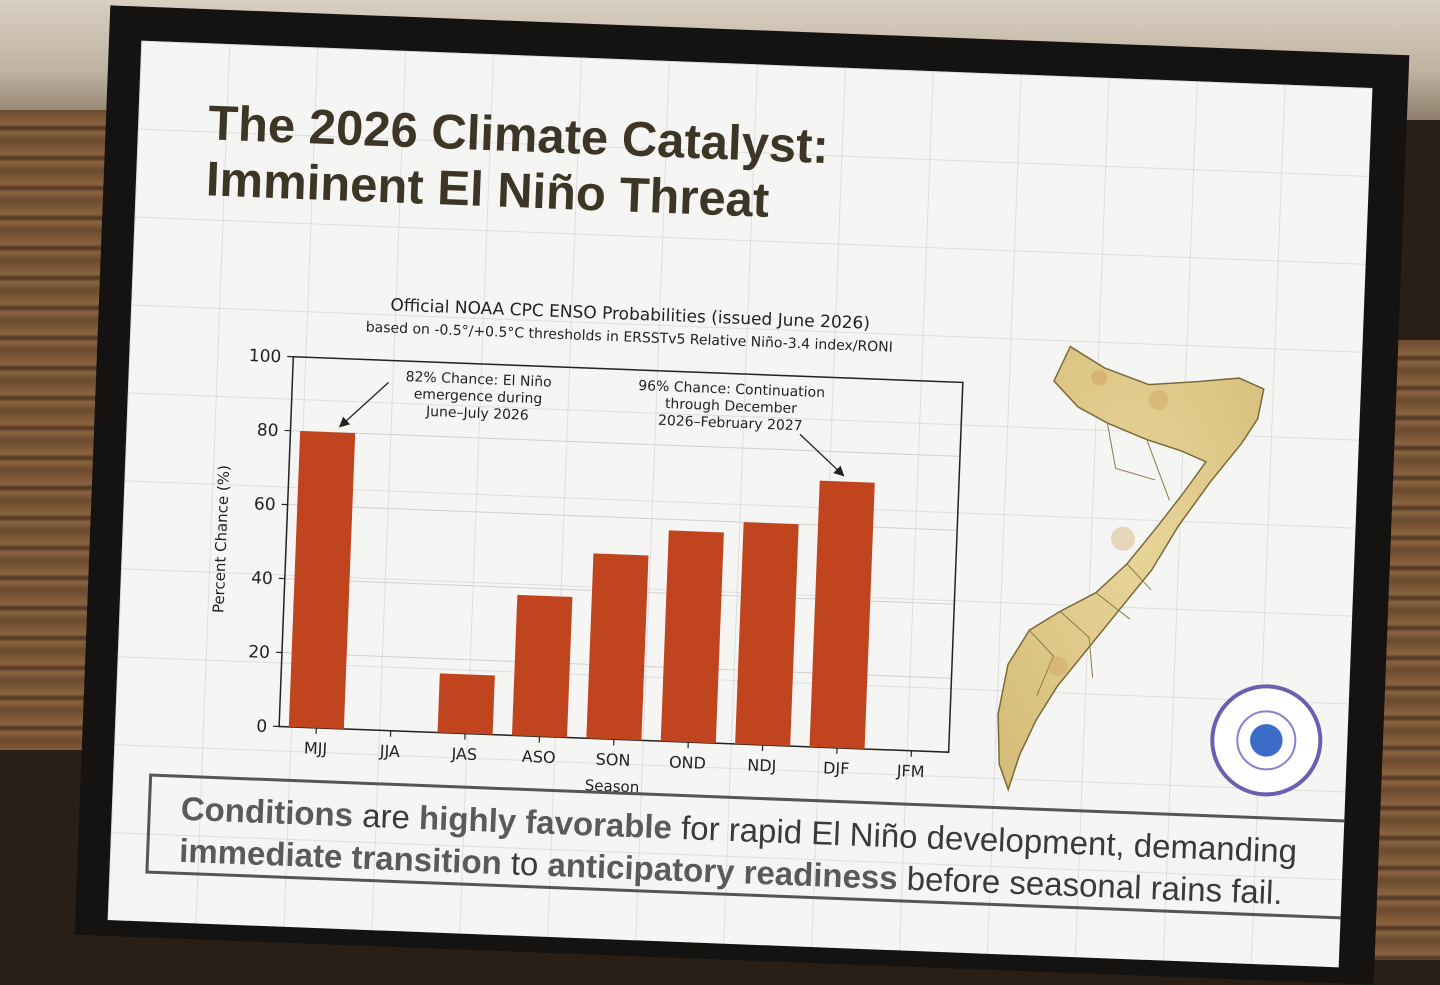 The height and width of the screenshot is (985, 1440). I want to click on conclusion-emphasis-readiness: anticipatory readiness, so click(722, 871).